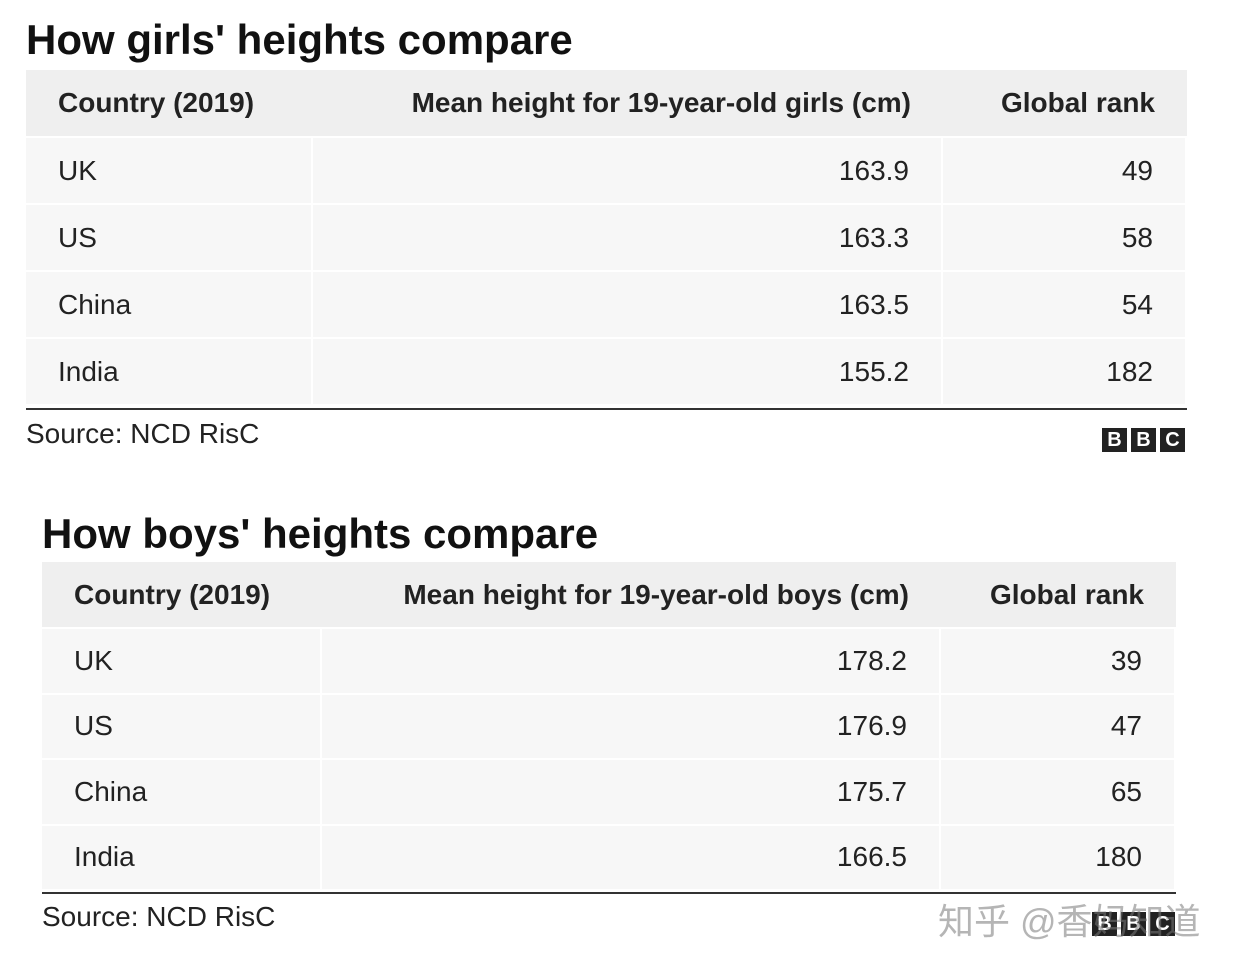 This screenshot has height=964, width=1236. I want to click on watermark: 知乎 @香妈知道, so click(1069, 921).